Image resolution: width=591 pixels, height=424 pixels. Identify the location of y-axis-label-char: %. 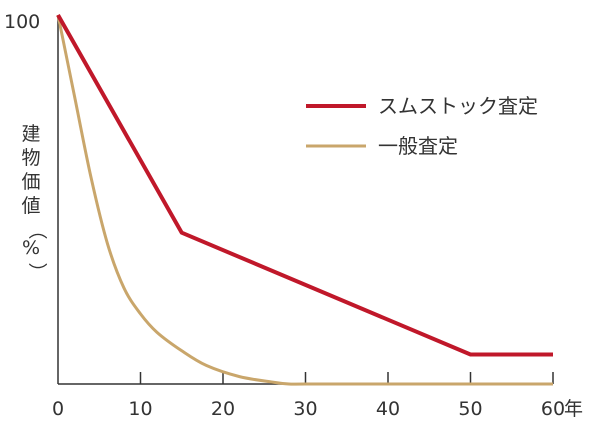
(31, 248).